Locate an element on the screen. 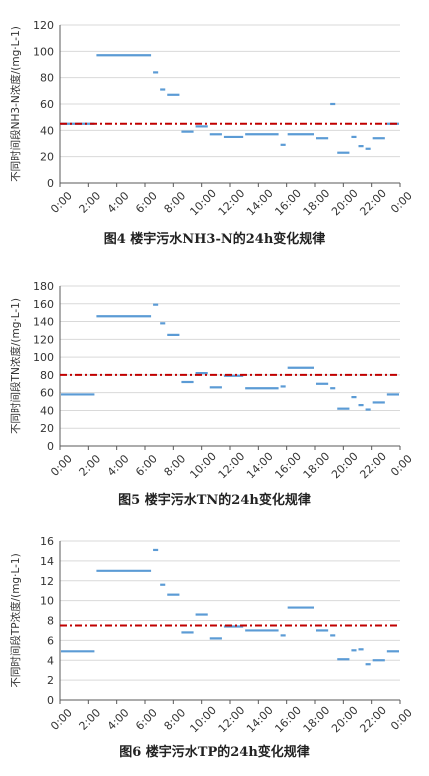 The height and width of the screenshot is (776, 429). y-tick-label: 8 is located at coordinates (50, 621).